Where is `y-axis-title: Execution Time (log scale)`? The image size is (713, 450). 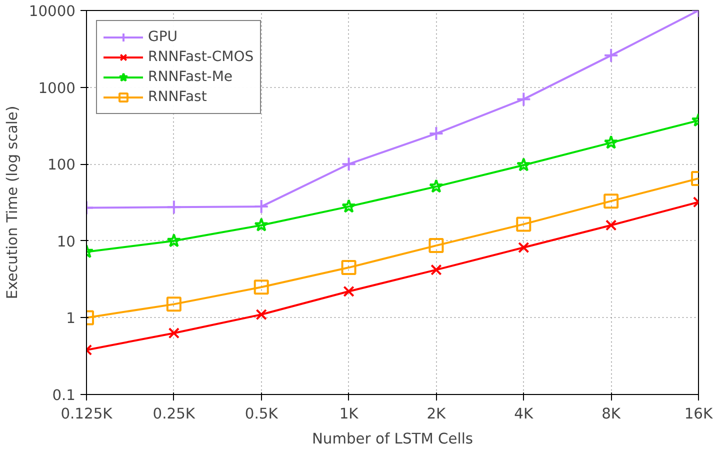 y-axis-title: Execution Time (log scale) is located at coordinates (12, 203).